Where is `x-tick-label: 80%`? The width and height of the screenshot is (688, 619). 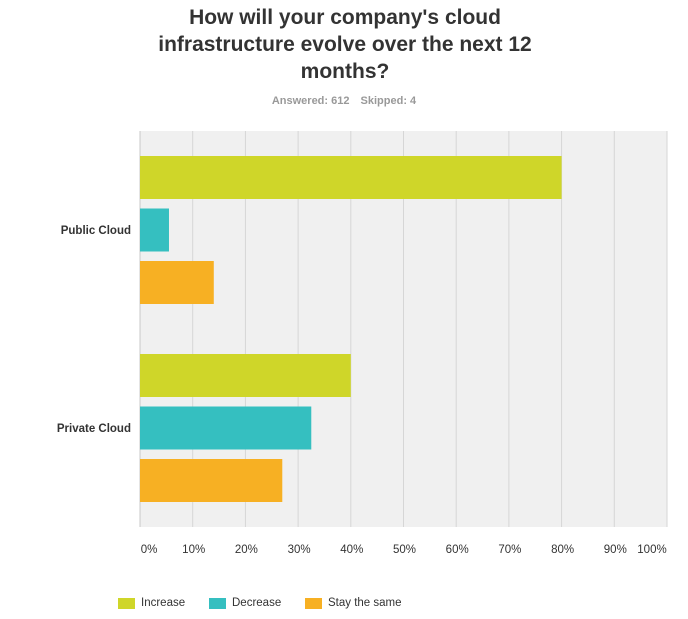
x-tick-label: 80% is located at coordinates (562, 550).